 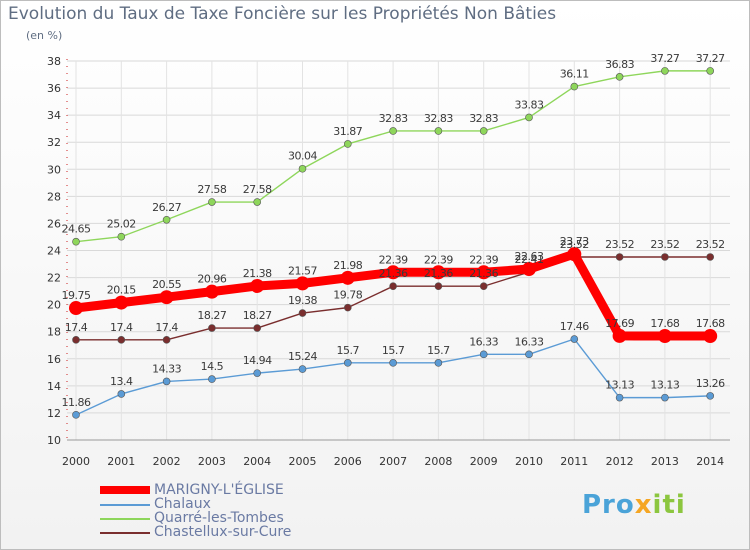 What do you see at coordinates (223, 532) in the screenshot?
I see `legend-label: Chastellux-sur-Cure` at bounding box center [223, 532].